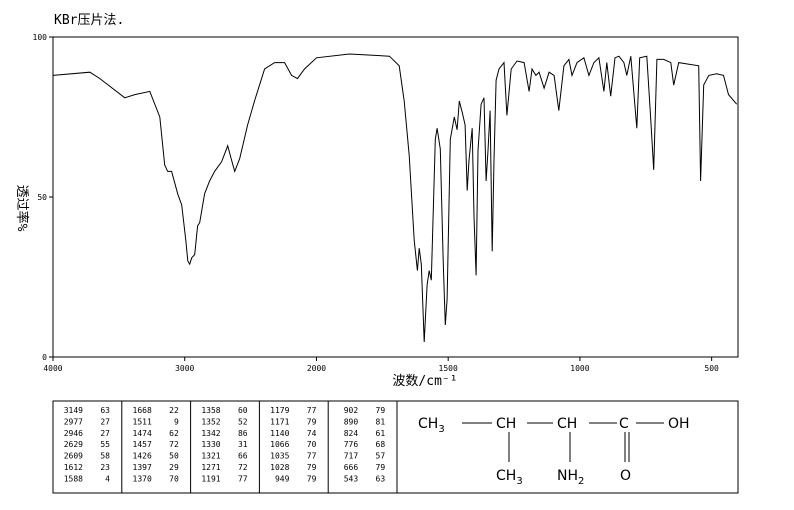 The image size is (794, 510). I want to click on atom-subscript: 3, so click(519, 481).